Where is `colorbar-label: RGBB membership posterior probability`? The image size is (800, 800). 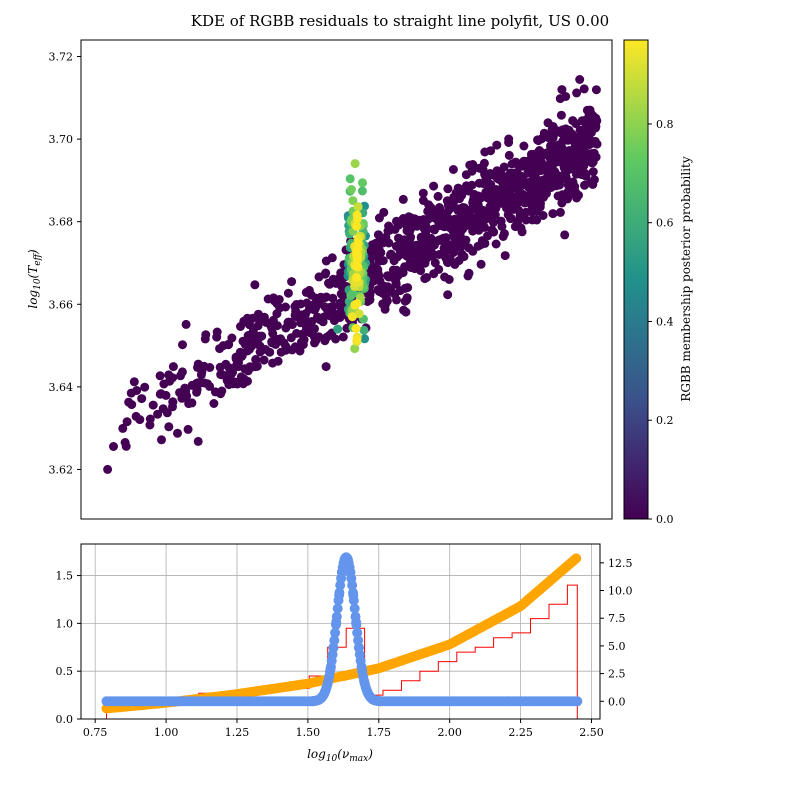 colorbar-label: RGBB membership posterior probability is located at coordinates (686, 279).